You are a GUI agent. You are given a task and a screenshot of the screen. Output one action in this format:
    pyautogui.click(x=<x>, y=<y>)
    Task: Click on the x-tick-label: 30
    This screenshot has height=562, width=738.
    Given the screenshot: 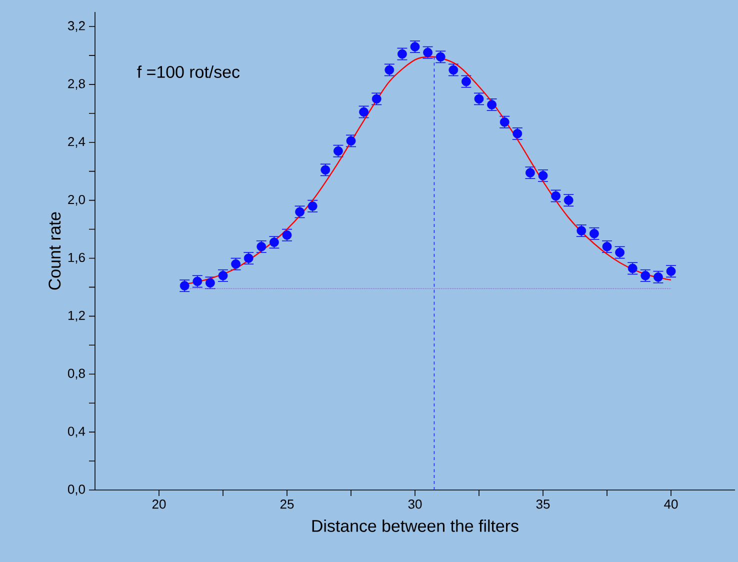 What is the action you would take?
    pyautogui.click(x=415, y=504)
    